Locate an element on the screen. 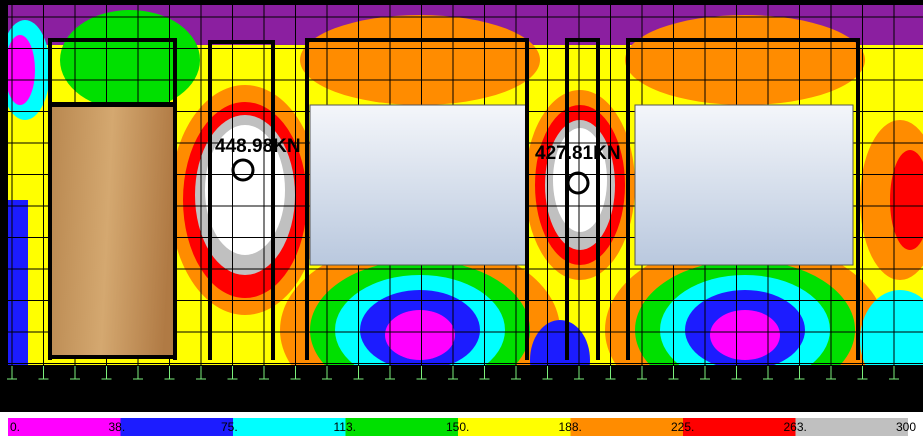 The image size is (923, 439). legend-label: 75. is located at coordinates (229, 427).